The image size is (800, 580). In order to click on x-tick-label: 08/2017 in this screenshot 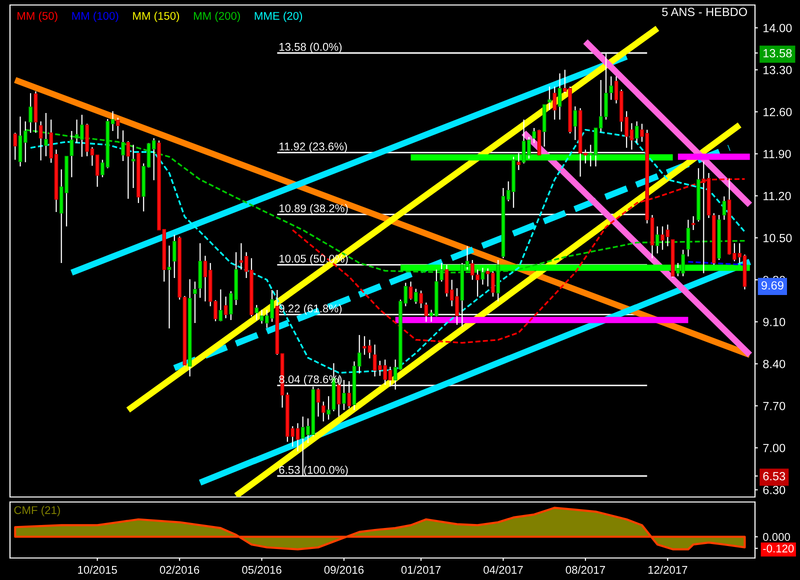, I will do `click(585, 570)`.